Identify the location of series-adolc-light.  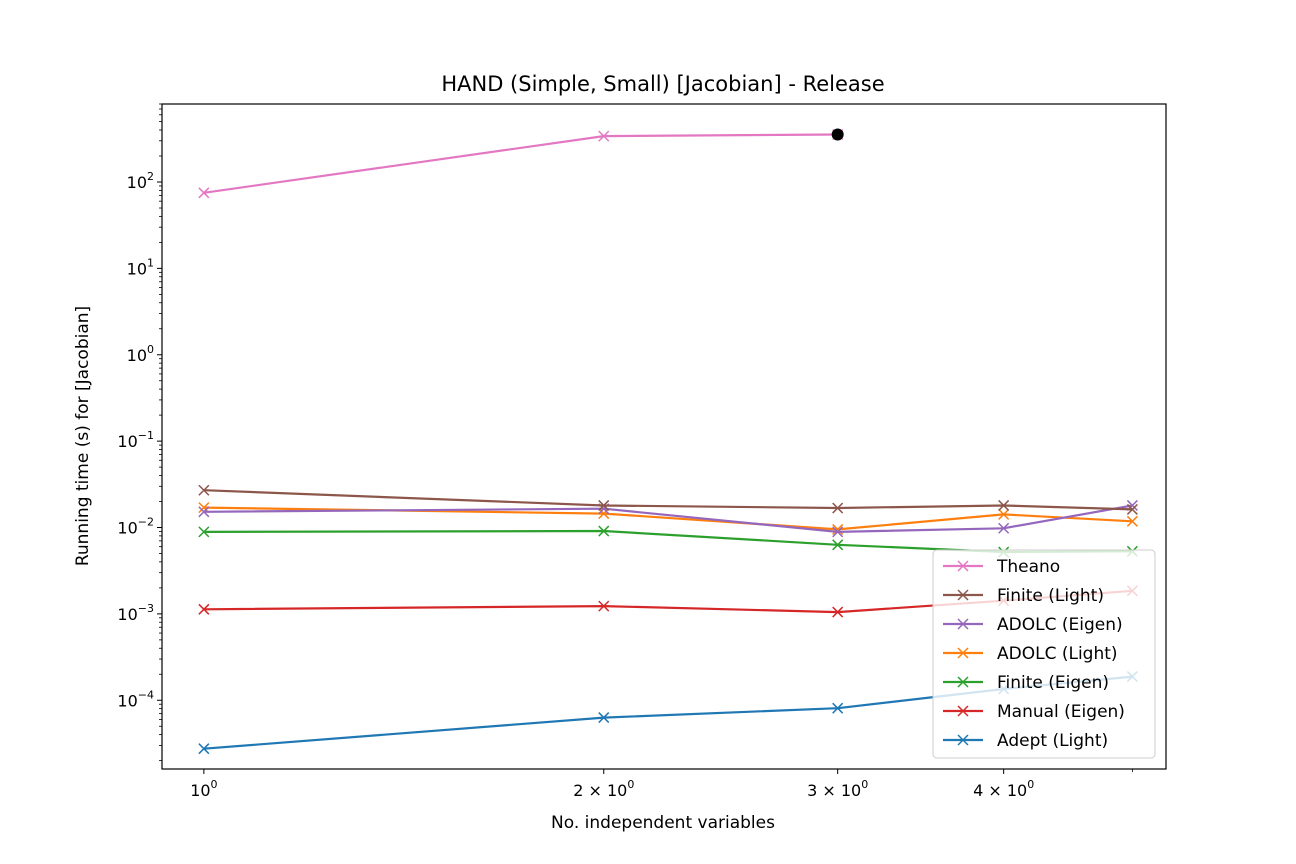
(668, 518).